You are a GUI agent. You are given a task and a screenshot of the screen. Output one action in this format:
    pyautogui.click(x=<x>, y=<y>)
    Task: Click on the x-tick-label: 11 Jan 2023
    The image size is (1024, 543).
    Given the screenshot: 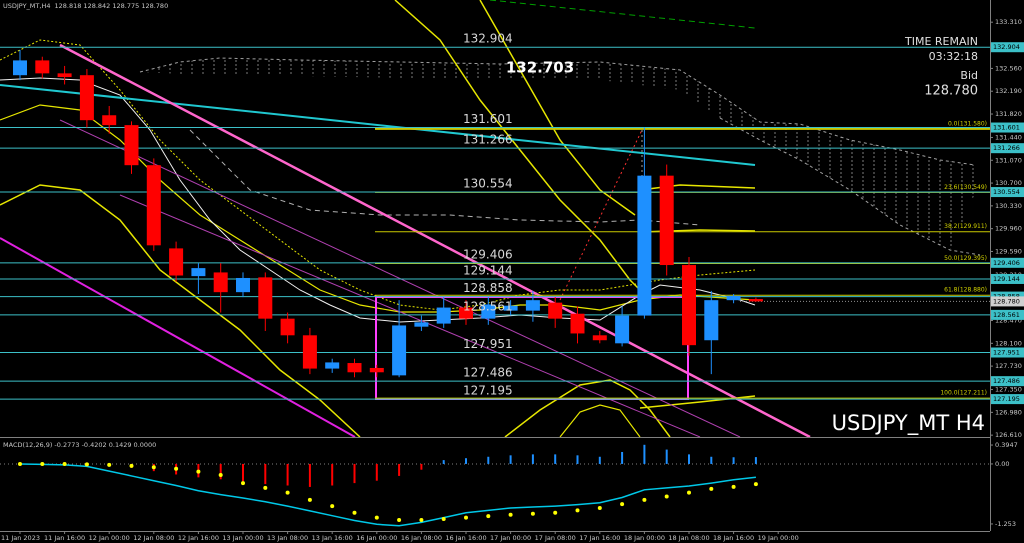 What is the action you would take?
    pyautogui.click(x=20, y=538)
    